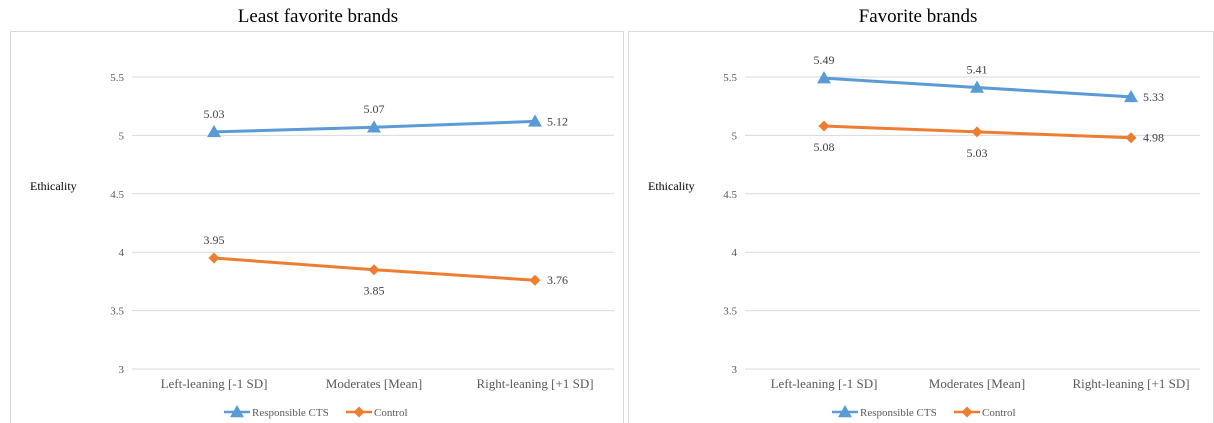  What do you see at coordinates (989, 140) in the screenshot?
I see `series-1: 5.08 5.03 4.98` at bounding box center [989, 140].